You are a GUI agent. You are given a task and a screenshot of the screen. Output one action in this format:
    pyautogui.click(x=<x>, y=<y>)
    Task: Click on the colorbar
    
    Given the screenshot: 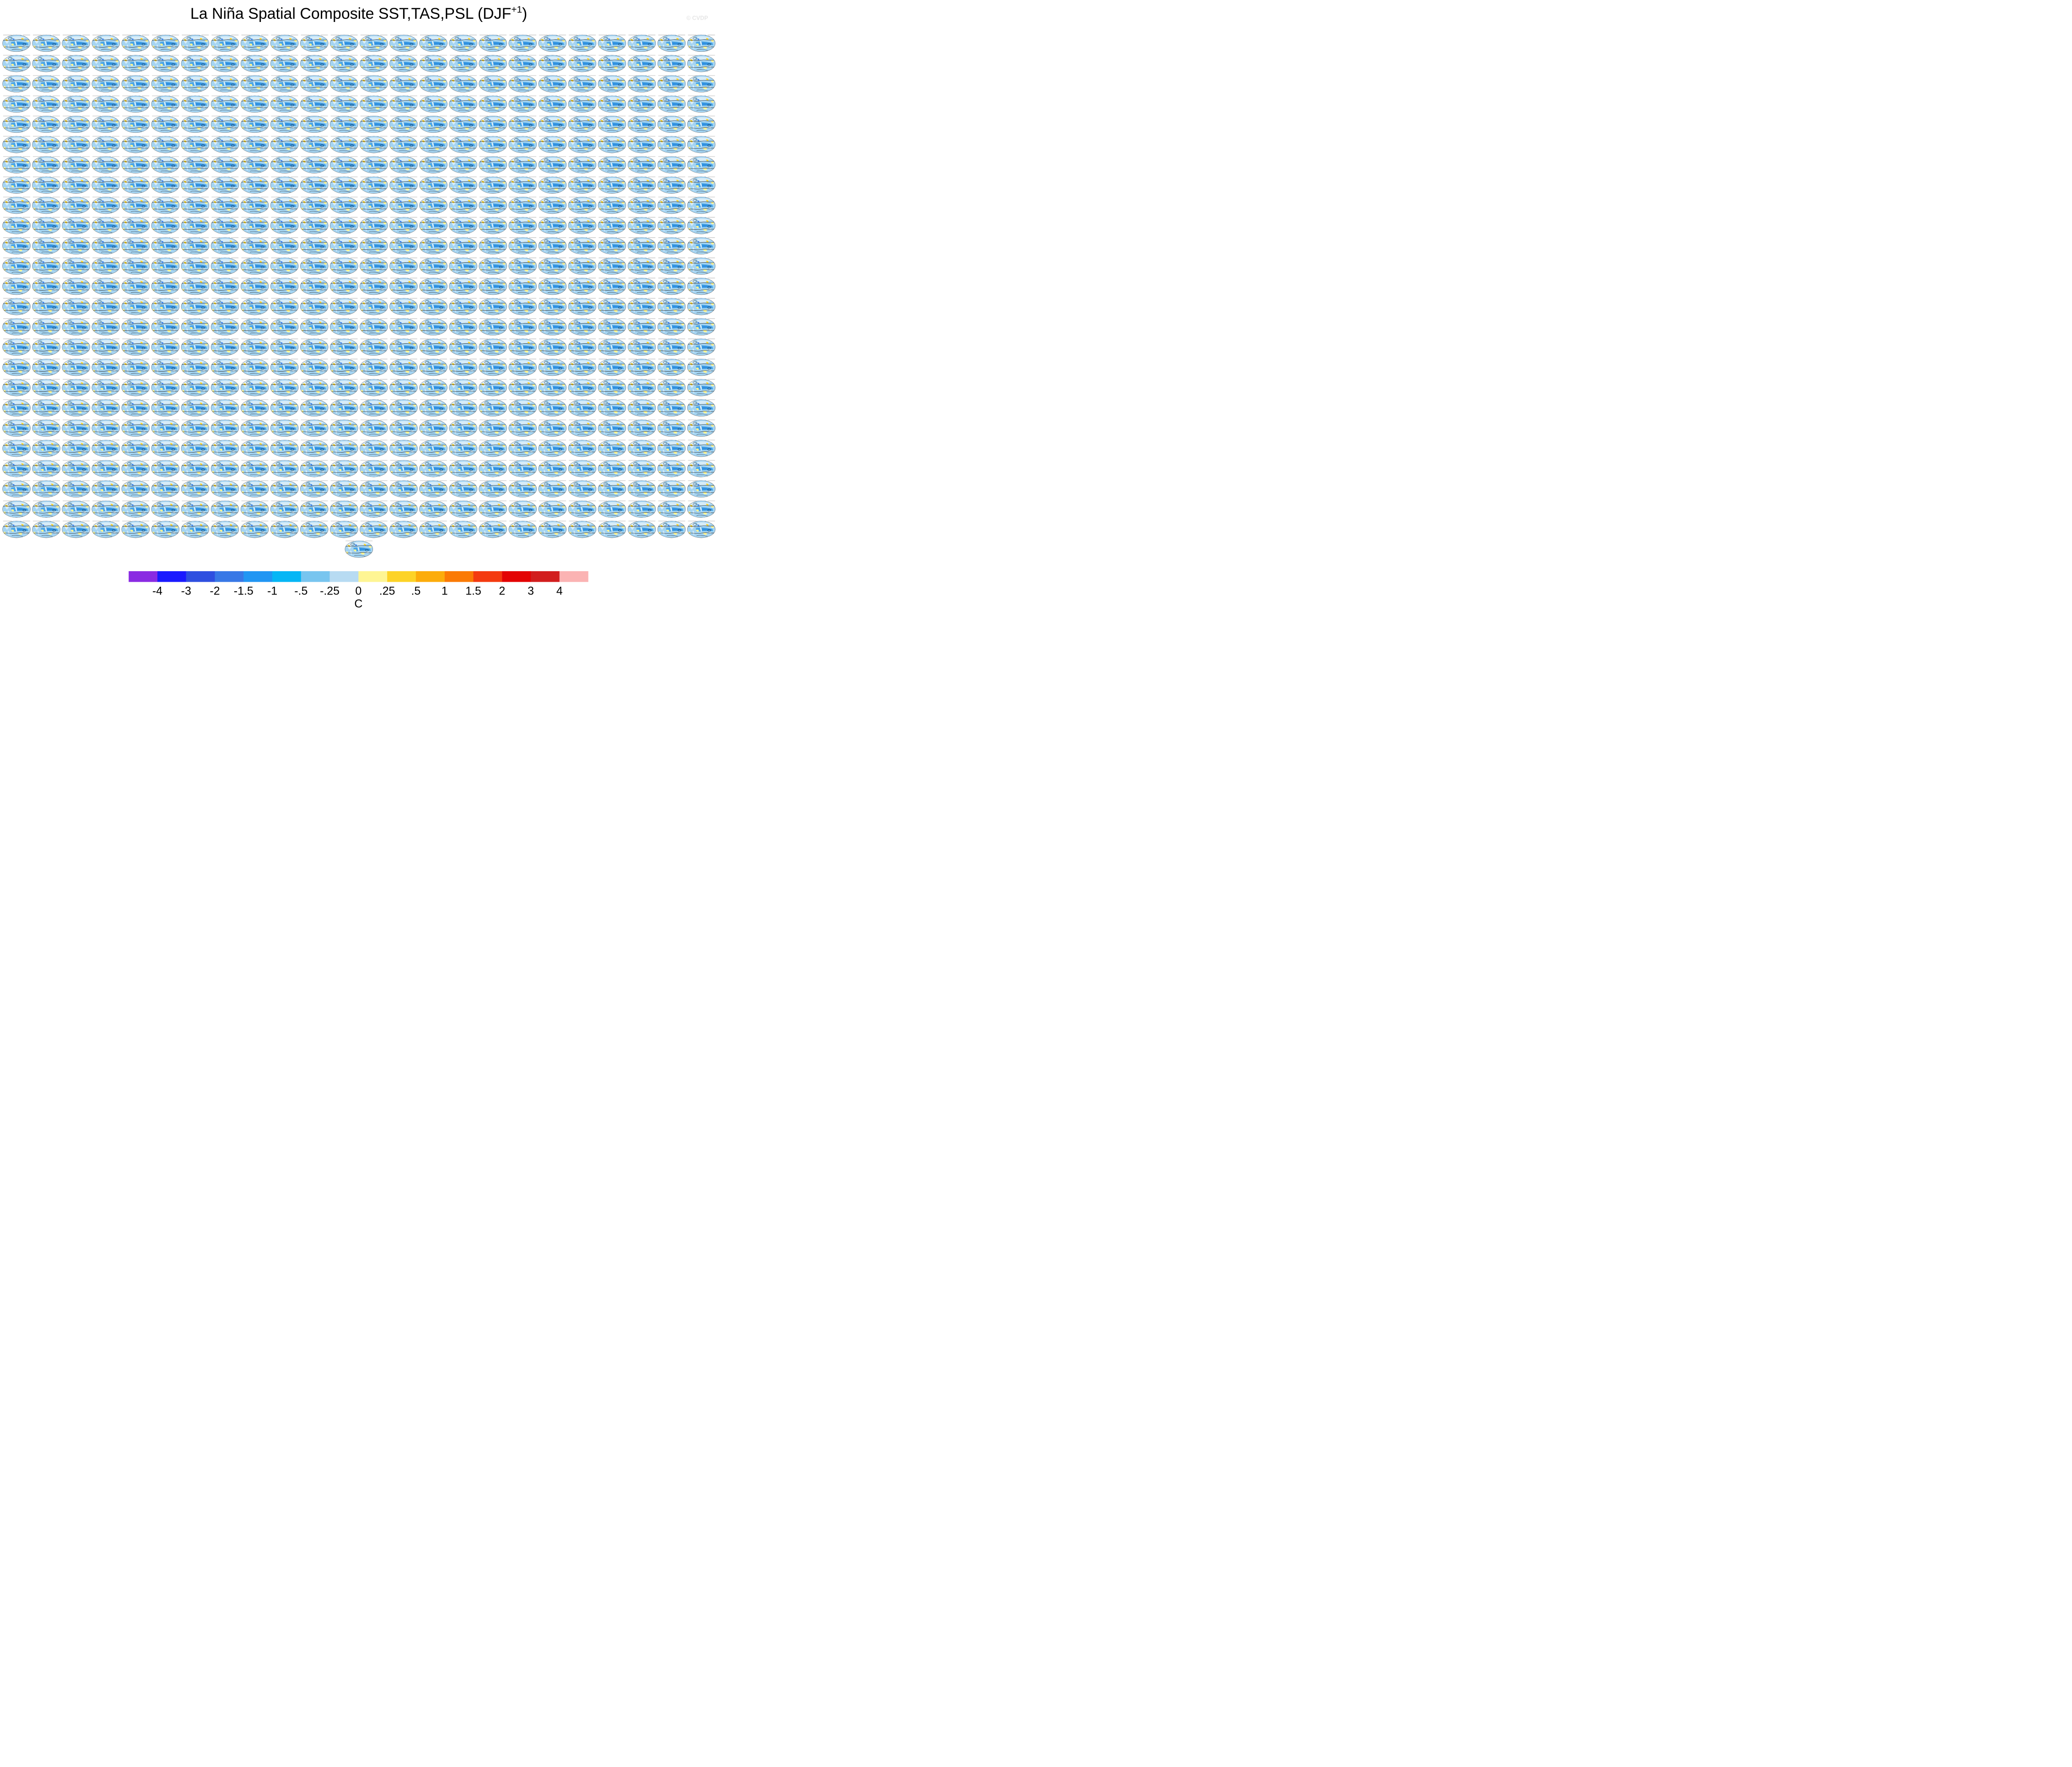 What is the action you would take?
    pyautogui.click(x=358, y=576)
    